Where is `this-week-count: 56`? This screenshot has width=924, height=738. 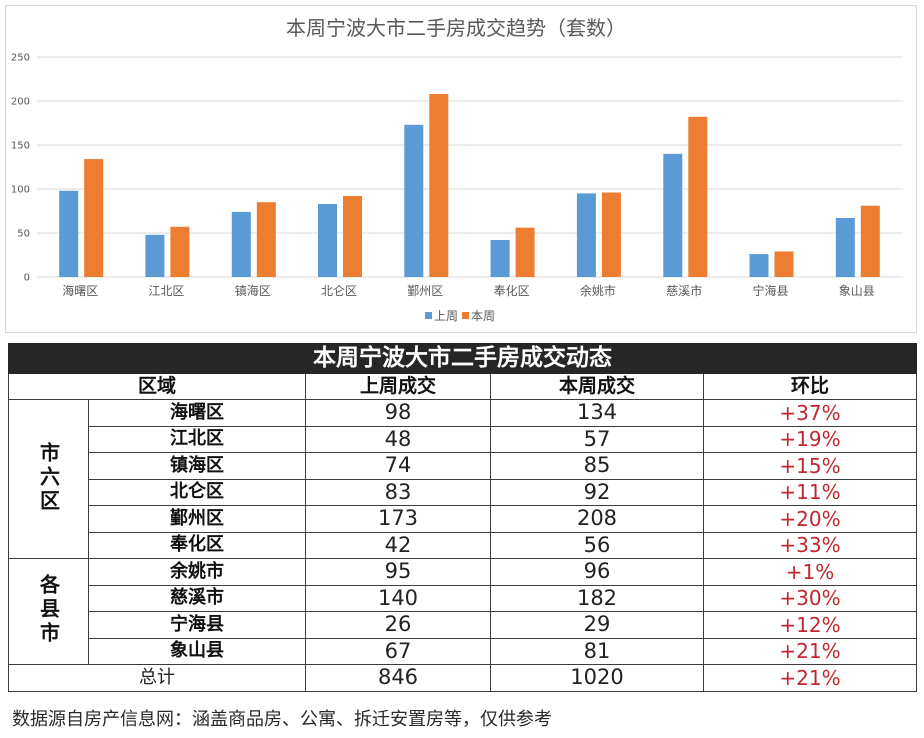
this-week-count: 56 is located at coordinates (597, 545).